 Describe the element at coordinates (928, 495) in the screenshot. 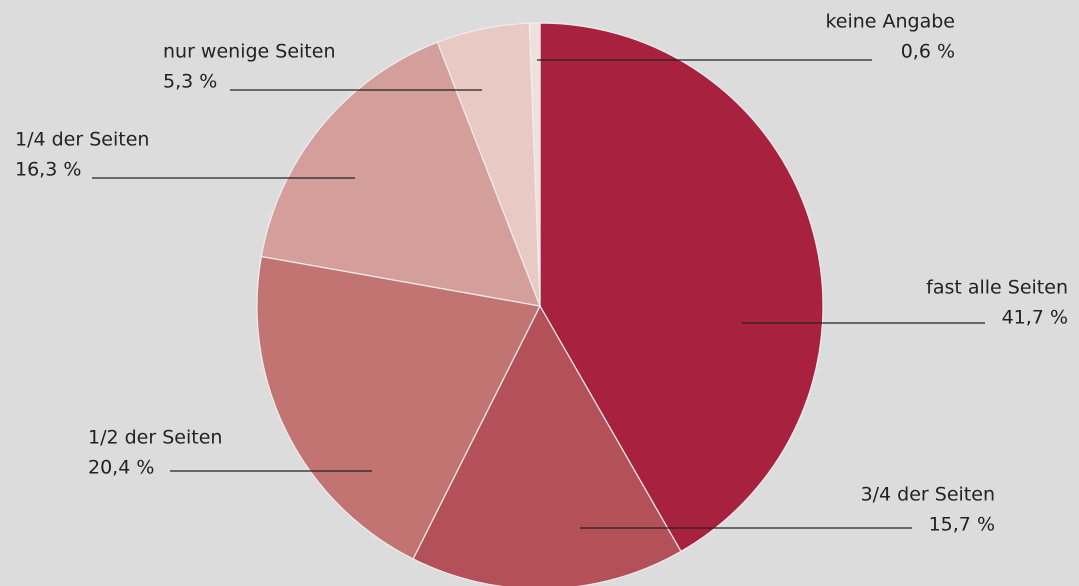

I see `slice-label: 3/4 der Seiten` at that location.